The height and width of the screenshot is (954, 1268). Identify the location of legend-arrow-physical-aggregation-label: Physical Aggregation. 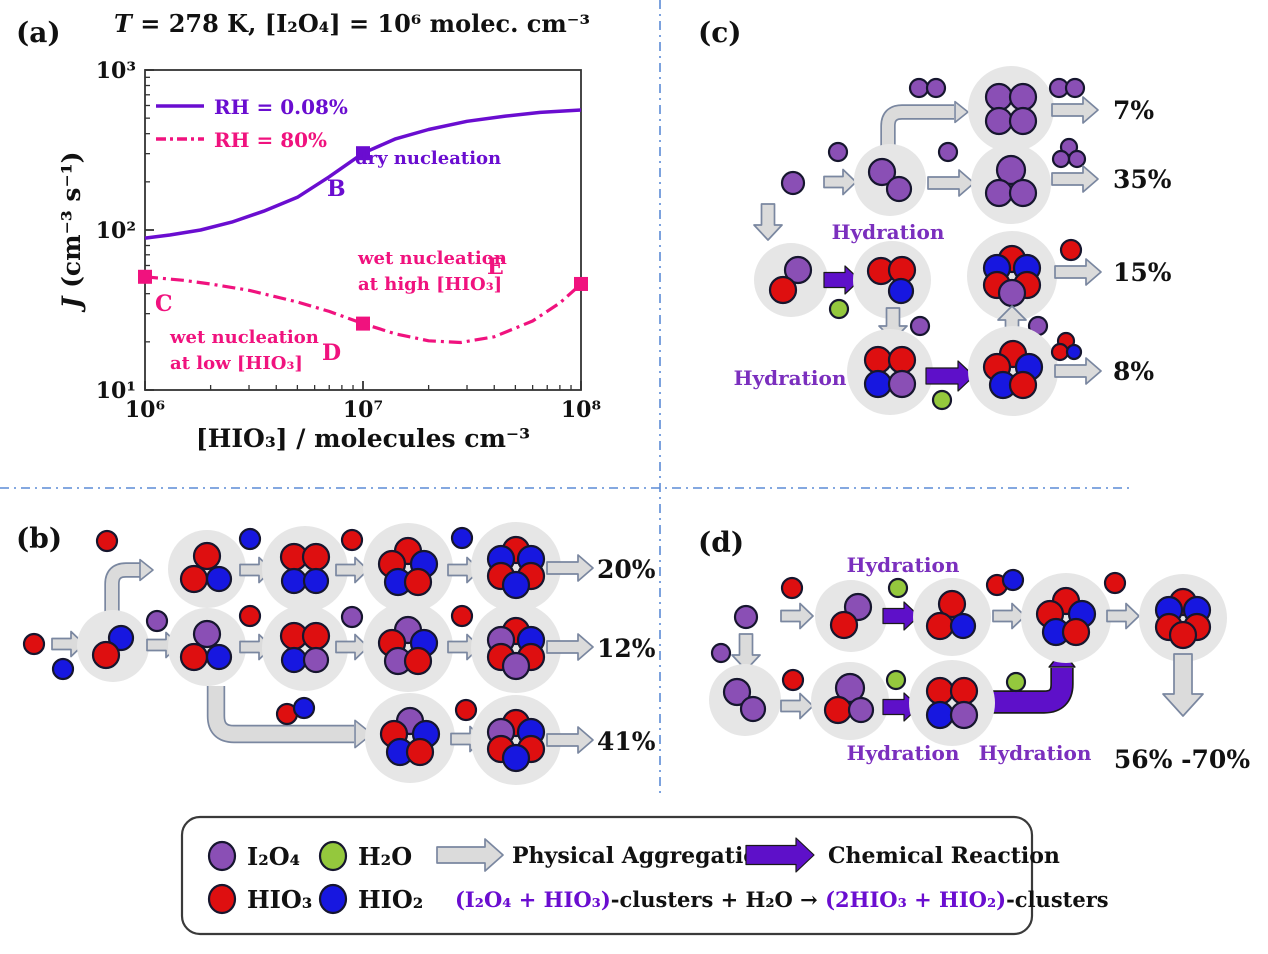
(643, 856).